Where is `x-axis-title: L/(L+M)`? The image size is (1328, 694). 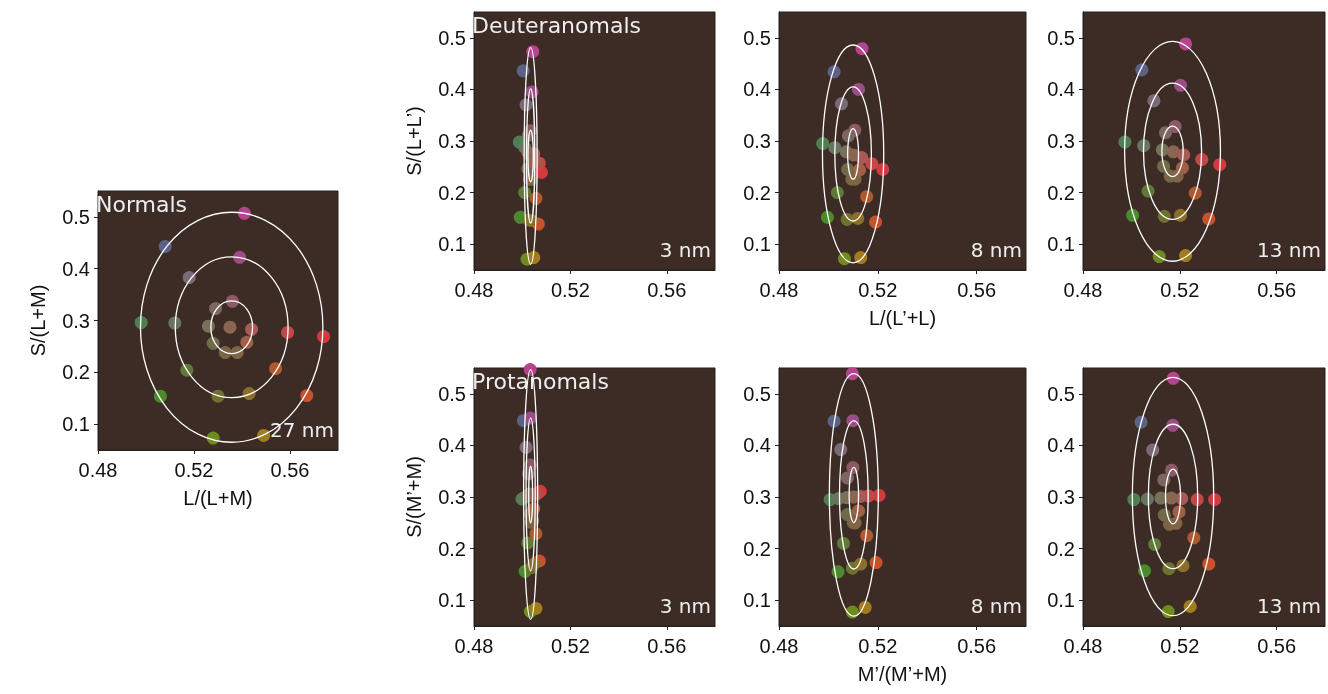 x-axis-title: L/(L+M) is located at coordinates (218, 498).